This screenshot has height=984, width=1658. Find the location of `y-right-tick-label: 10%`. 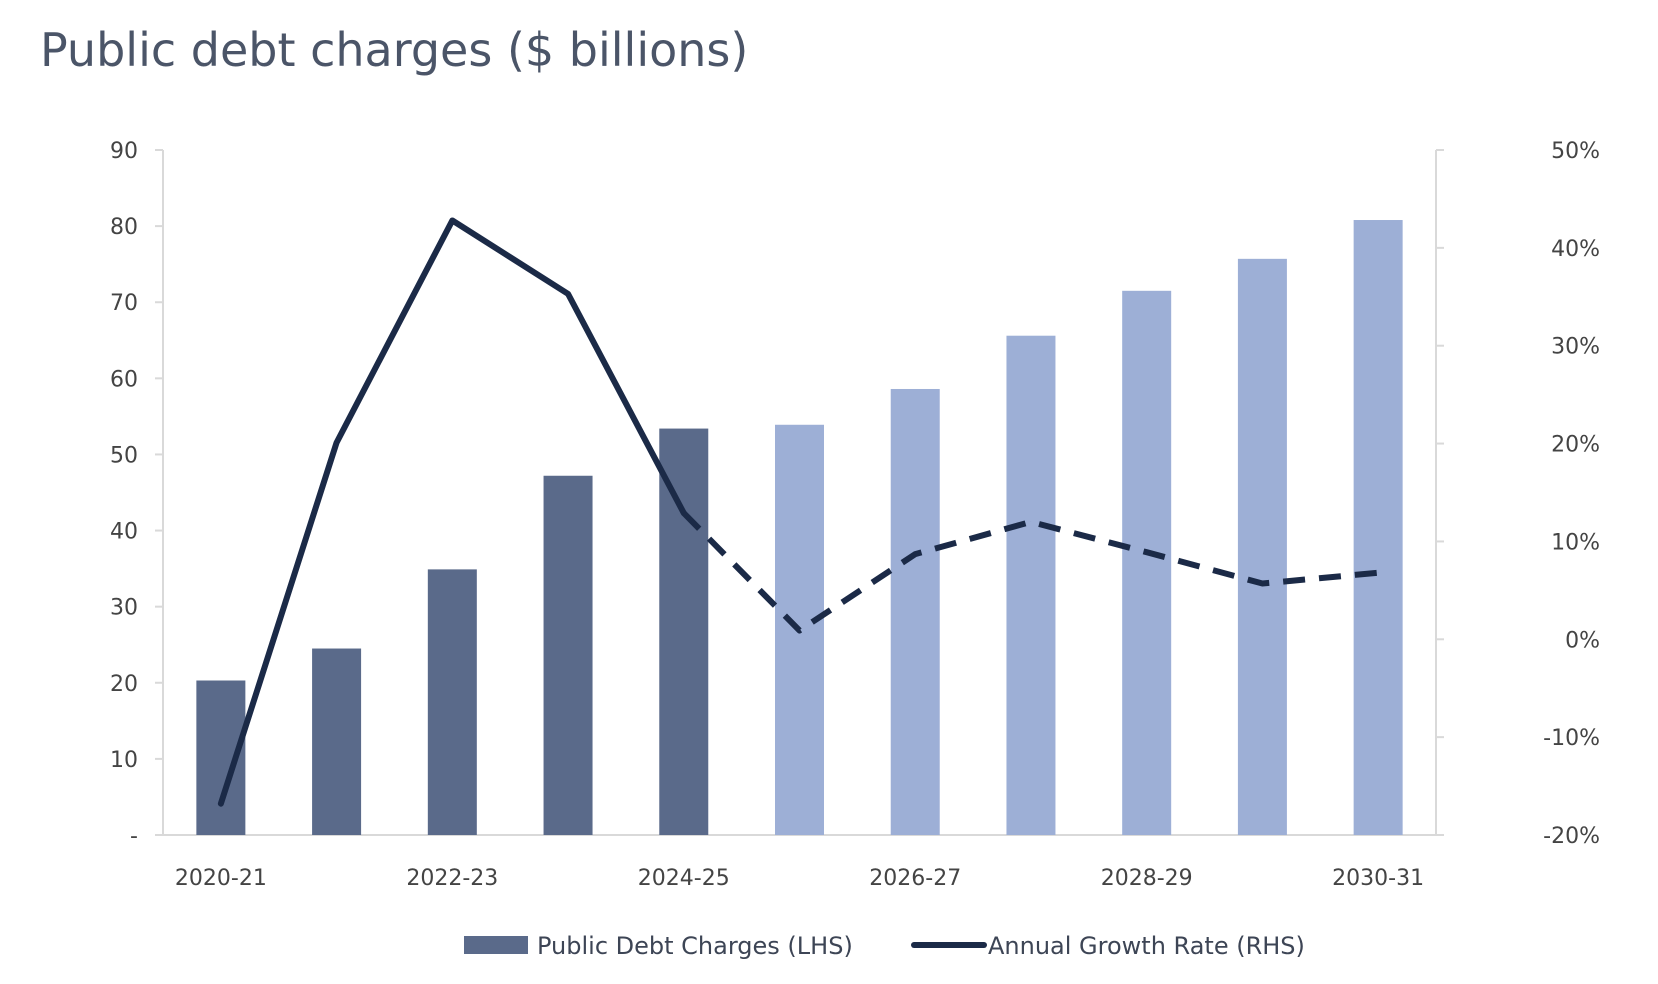

y-right-tick-label: 10% is located at coordinates (1575, 542).